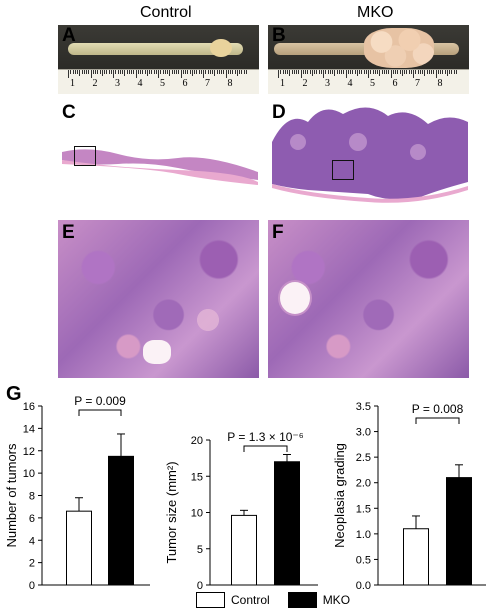 This screenshot has height=614, width=495. I want to click on y-tick-label: 6, so click(32, 519).